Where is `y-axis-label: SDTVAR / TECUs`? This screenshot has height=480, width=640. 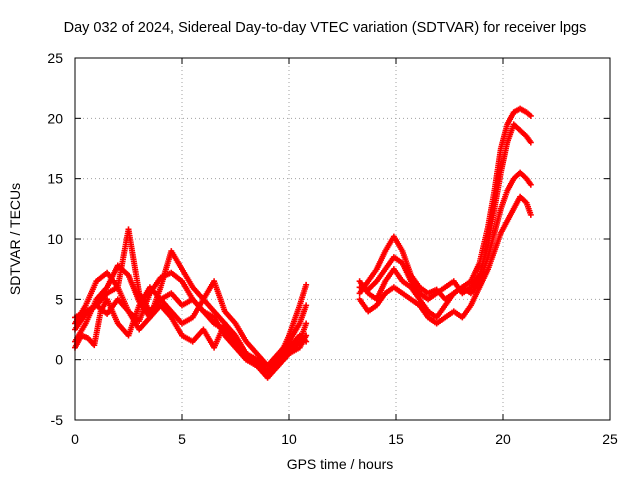 y-axis-label: SDTVAR / TECUs is located at coordinates (15, 239).